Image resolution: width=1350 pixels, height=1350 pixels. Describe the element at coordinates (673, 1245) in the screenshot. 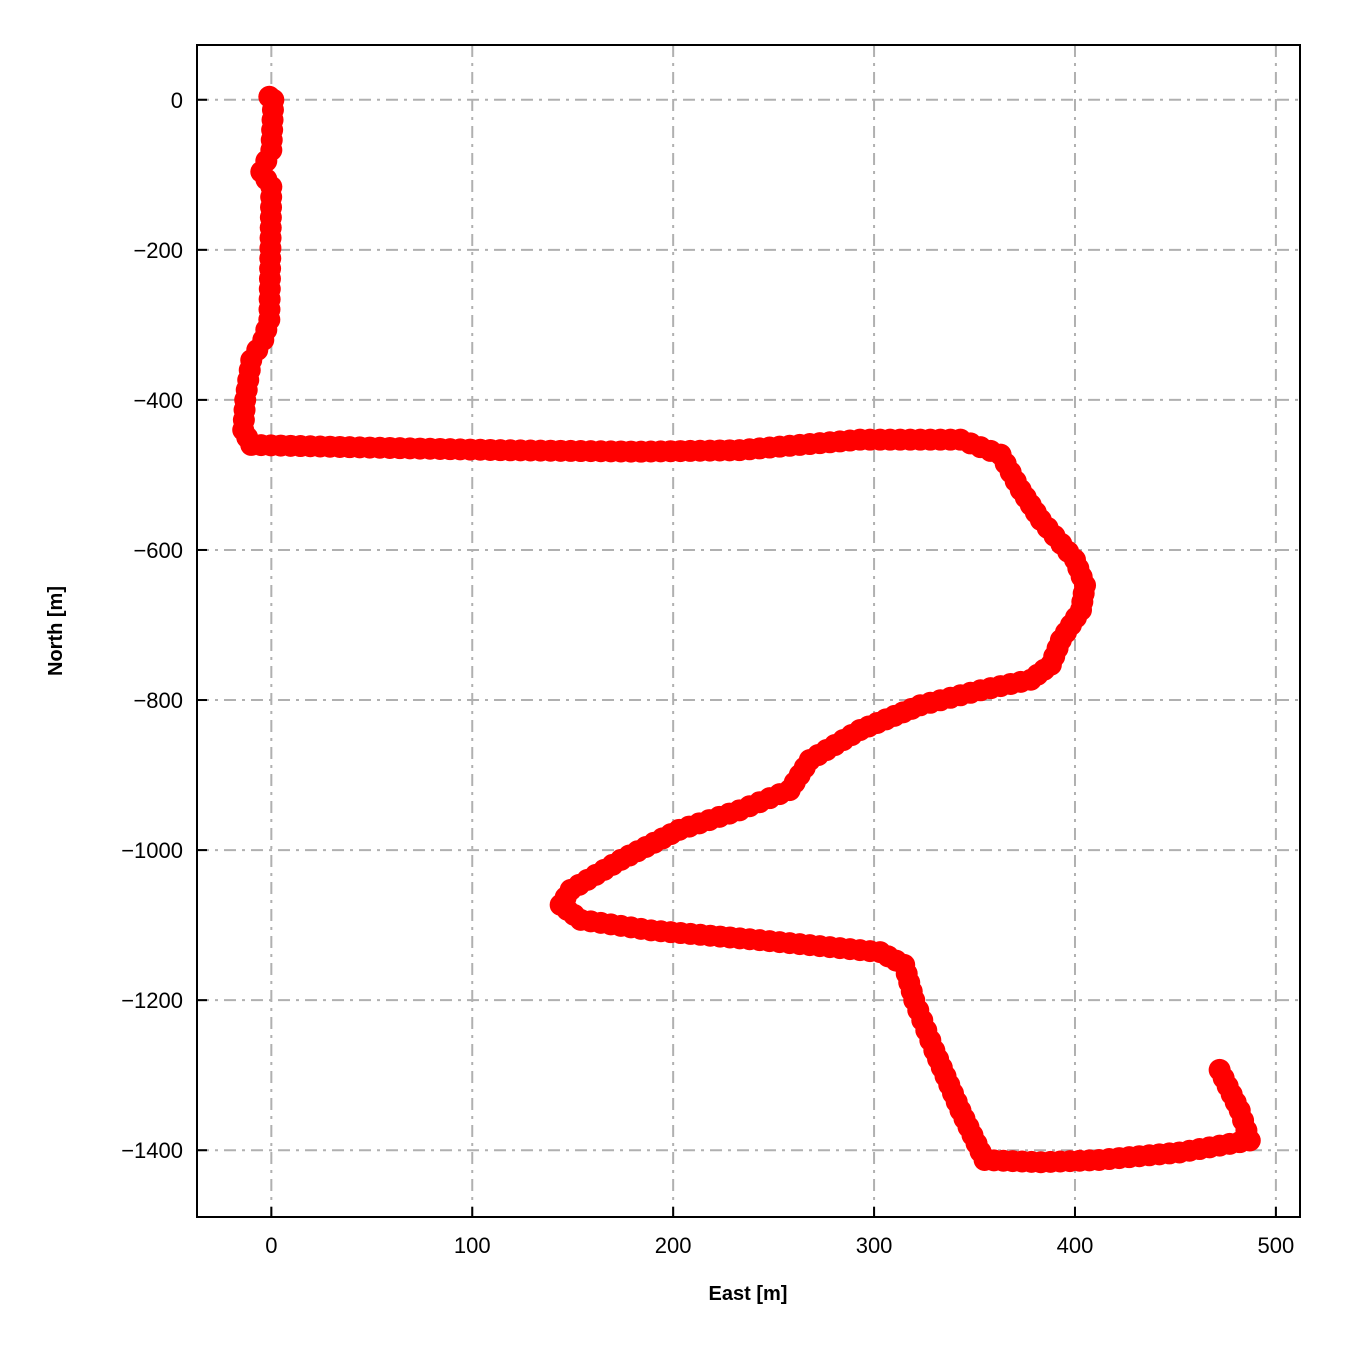

I see `x-tick-label: 200` at that location.